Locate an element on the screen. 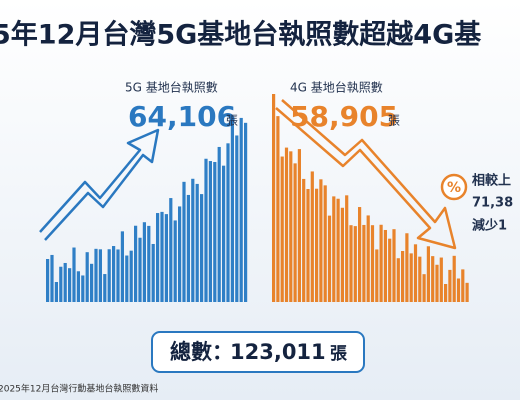  total-unit: 張 is located at coordinates (339, 354).